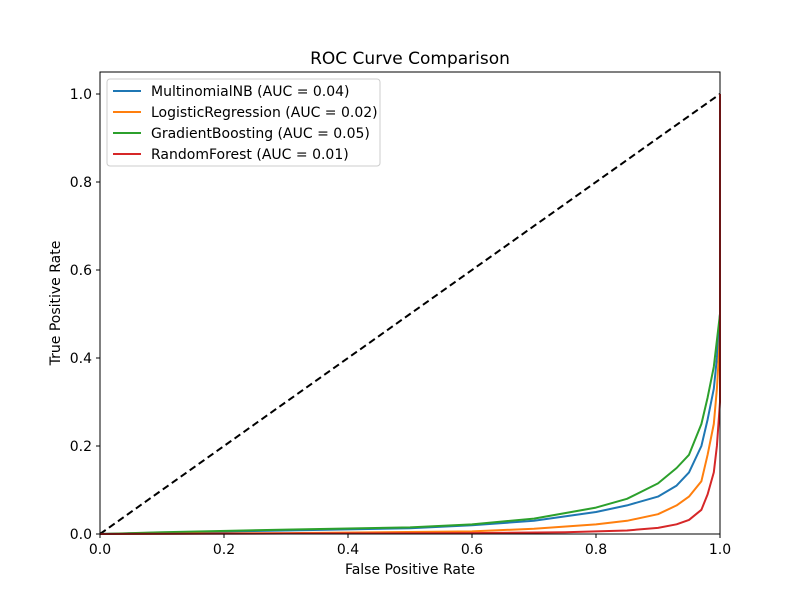 This screenshot has width=800, height=600. I want to click on legend-label-2: GradientBoosting (AUC = 0.05), so click(260, 134).